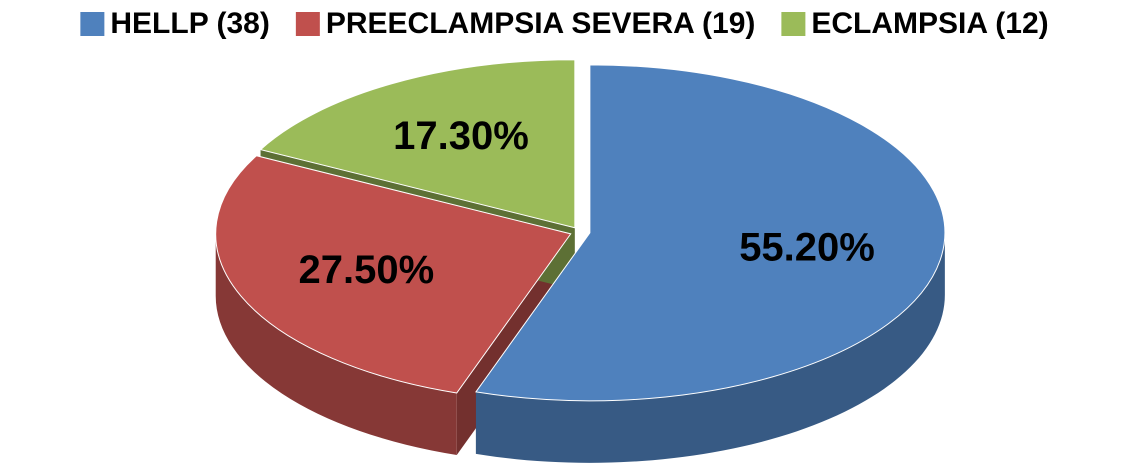 This screenshot has width=1129, height=473. I want to click on slice, so click(417, 144).